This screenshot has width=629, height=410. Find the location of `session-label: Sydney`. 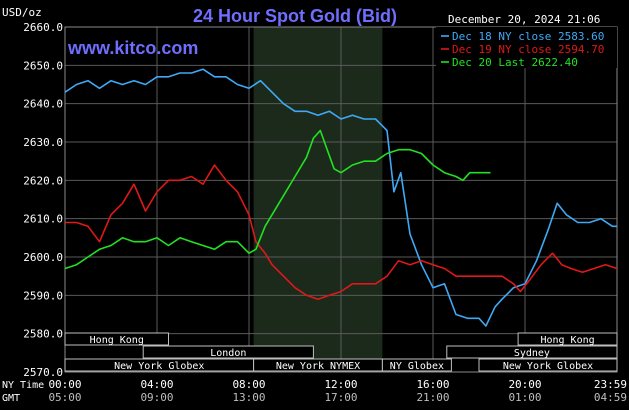

session-label: Sydney is located at coordinates (532, 353).